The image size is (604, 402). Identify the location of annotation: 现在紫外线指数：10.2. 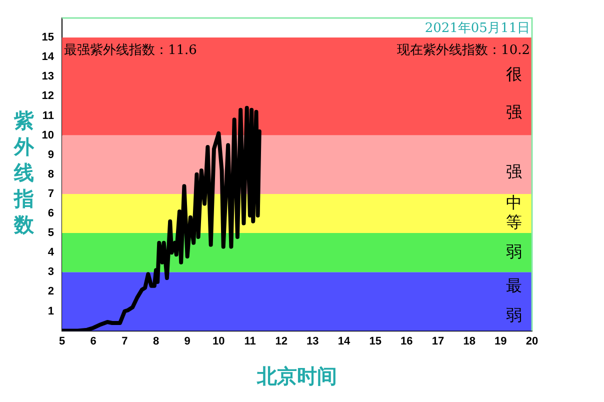
(463, 50).